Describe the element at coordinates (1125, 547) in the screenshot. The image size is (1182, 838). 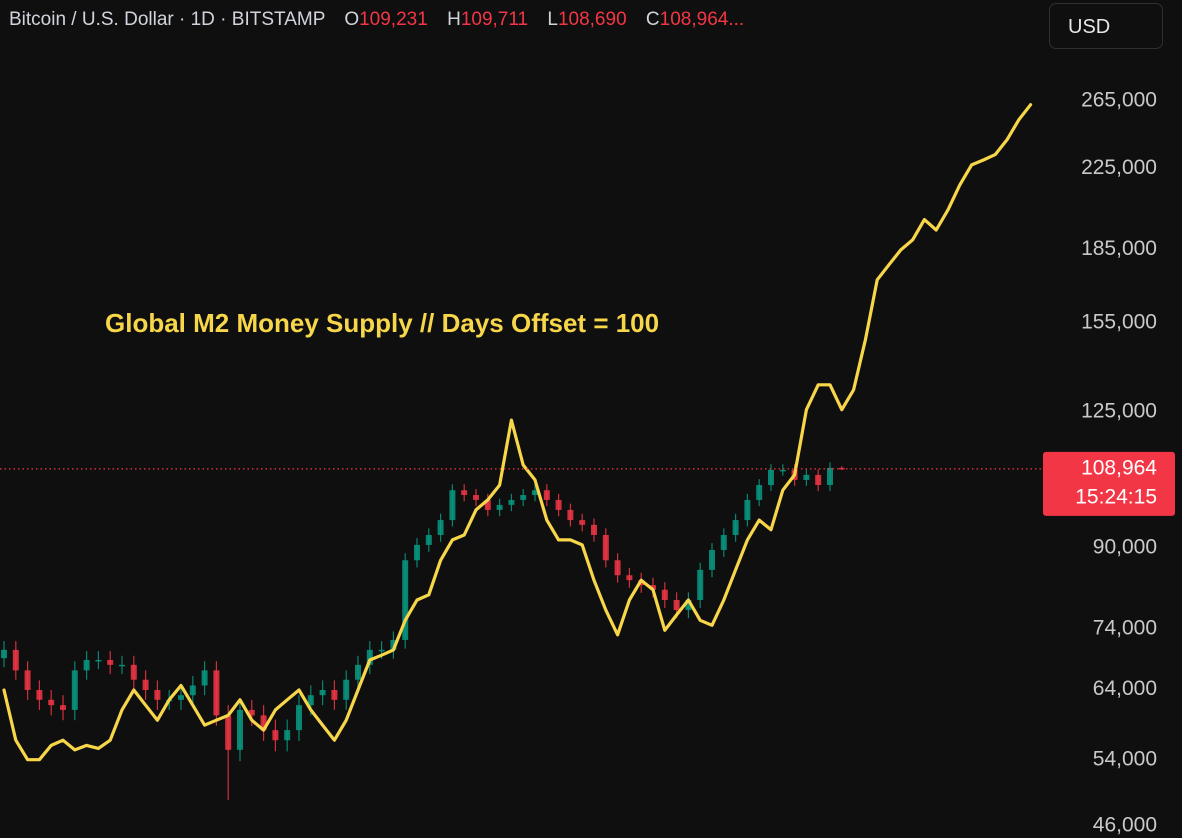
I see `y-tick-label: 90,000` at that location.